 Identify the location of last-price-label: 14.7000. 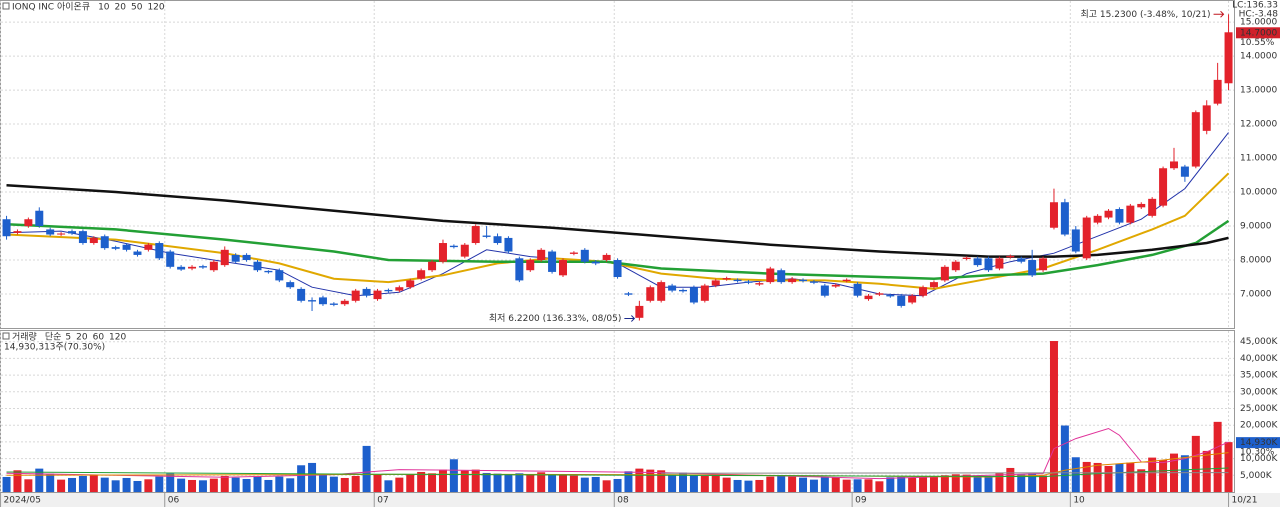
(1258, 33).